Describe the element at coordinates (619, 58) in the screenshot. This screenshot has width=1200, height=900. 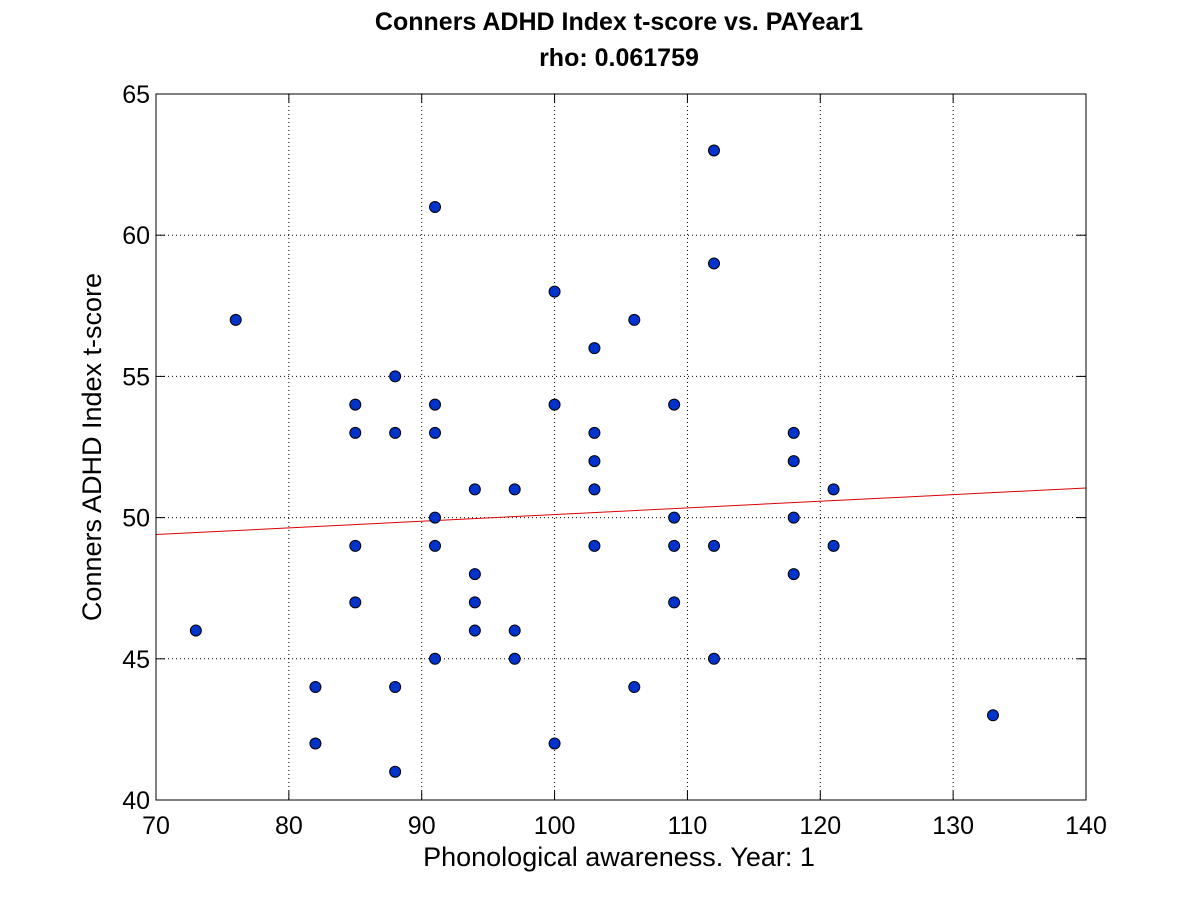
I see `chart-subtitle: rho: 0.061759` at that location.